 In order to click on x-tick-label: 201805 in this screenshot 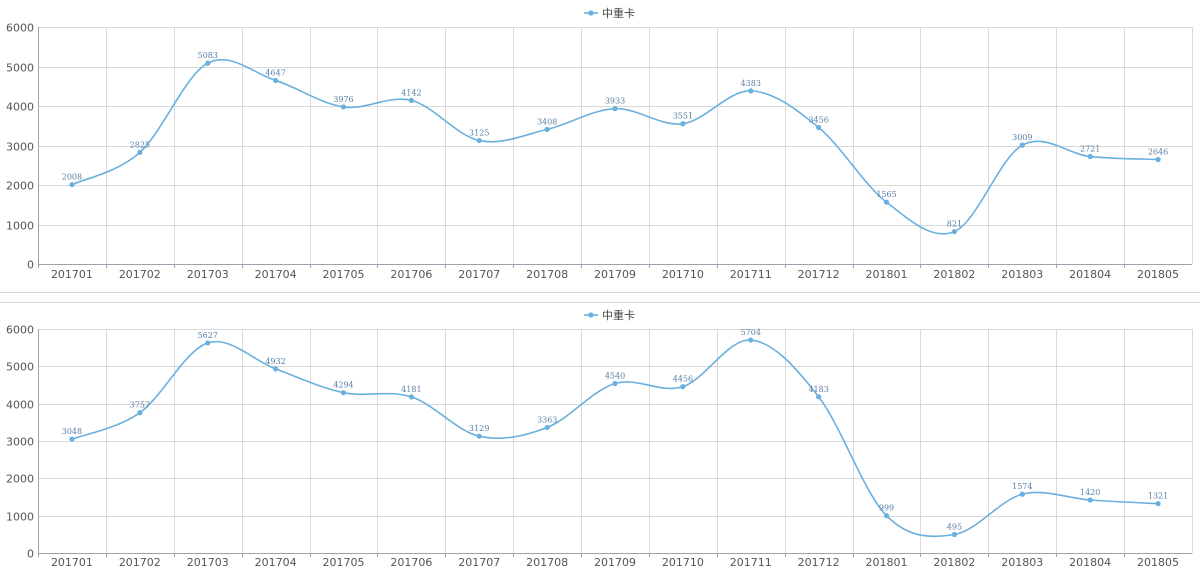, I will do `click(1158, 562)`.